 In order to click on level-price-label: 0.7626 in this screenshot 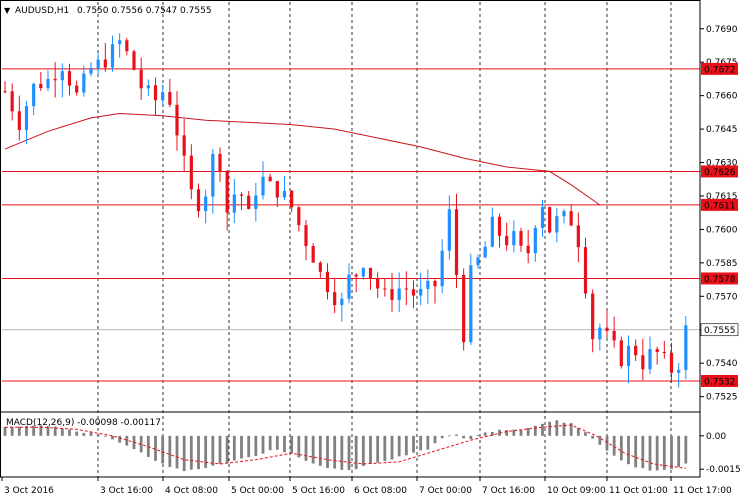, I will do `click(720, 173)`.